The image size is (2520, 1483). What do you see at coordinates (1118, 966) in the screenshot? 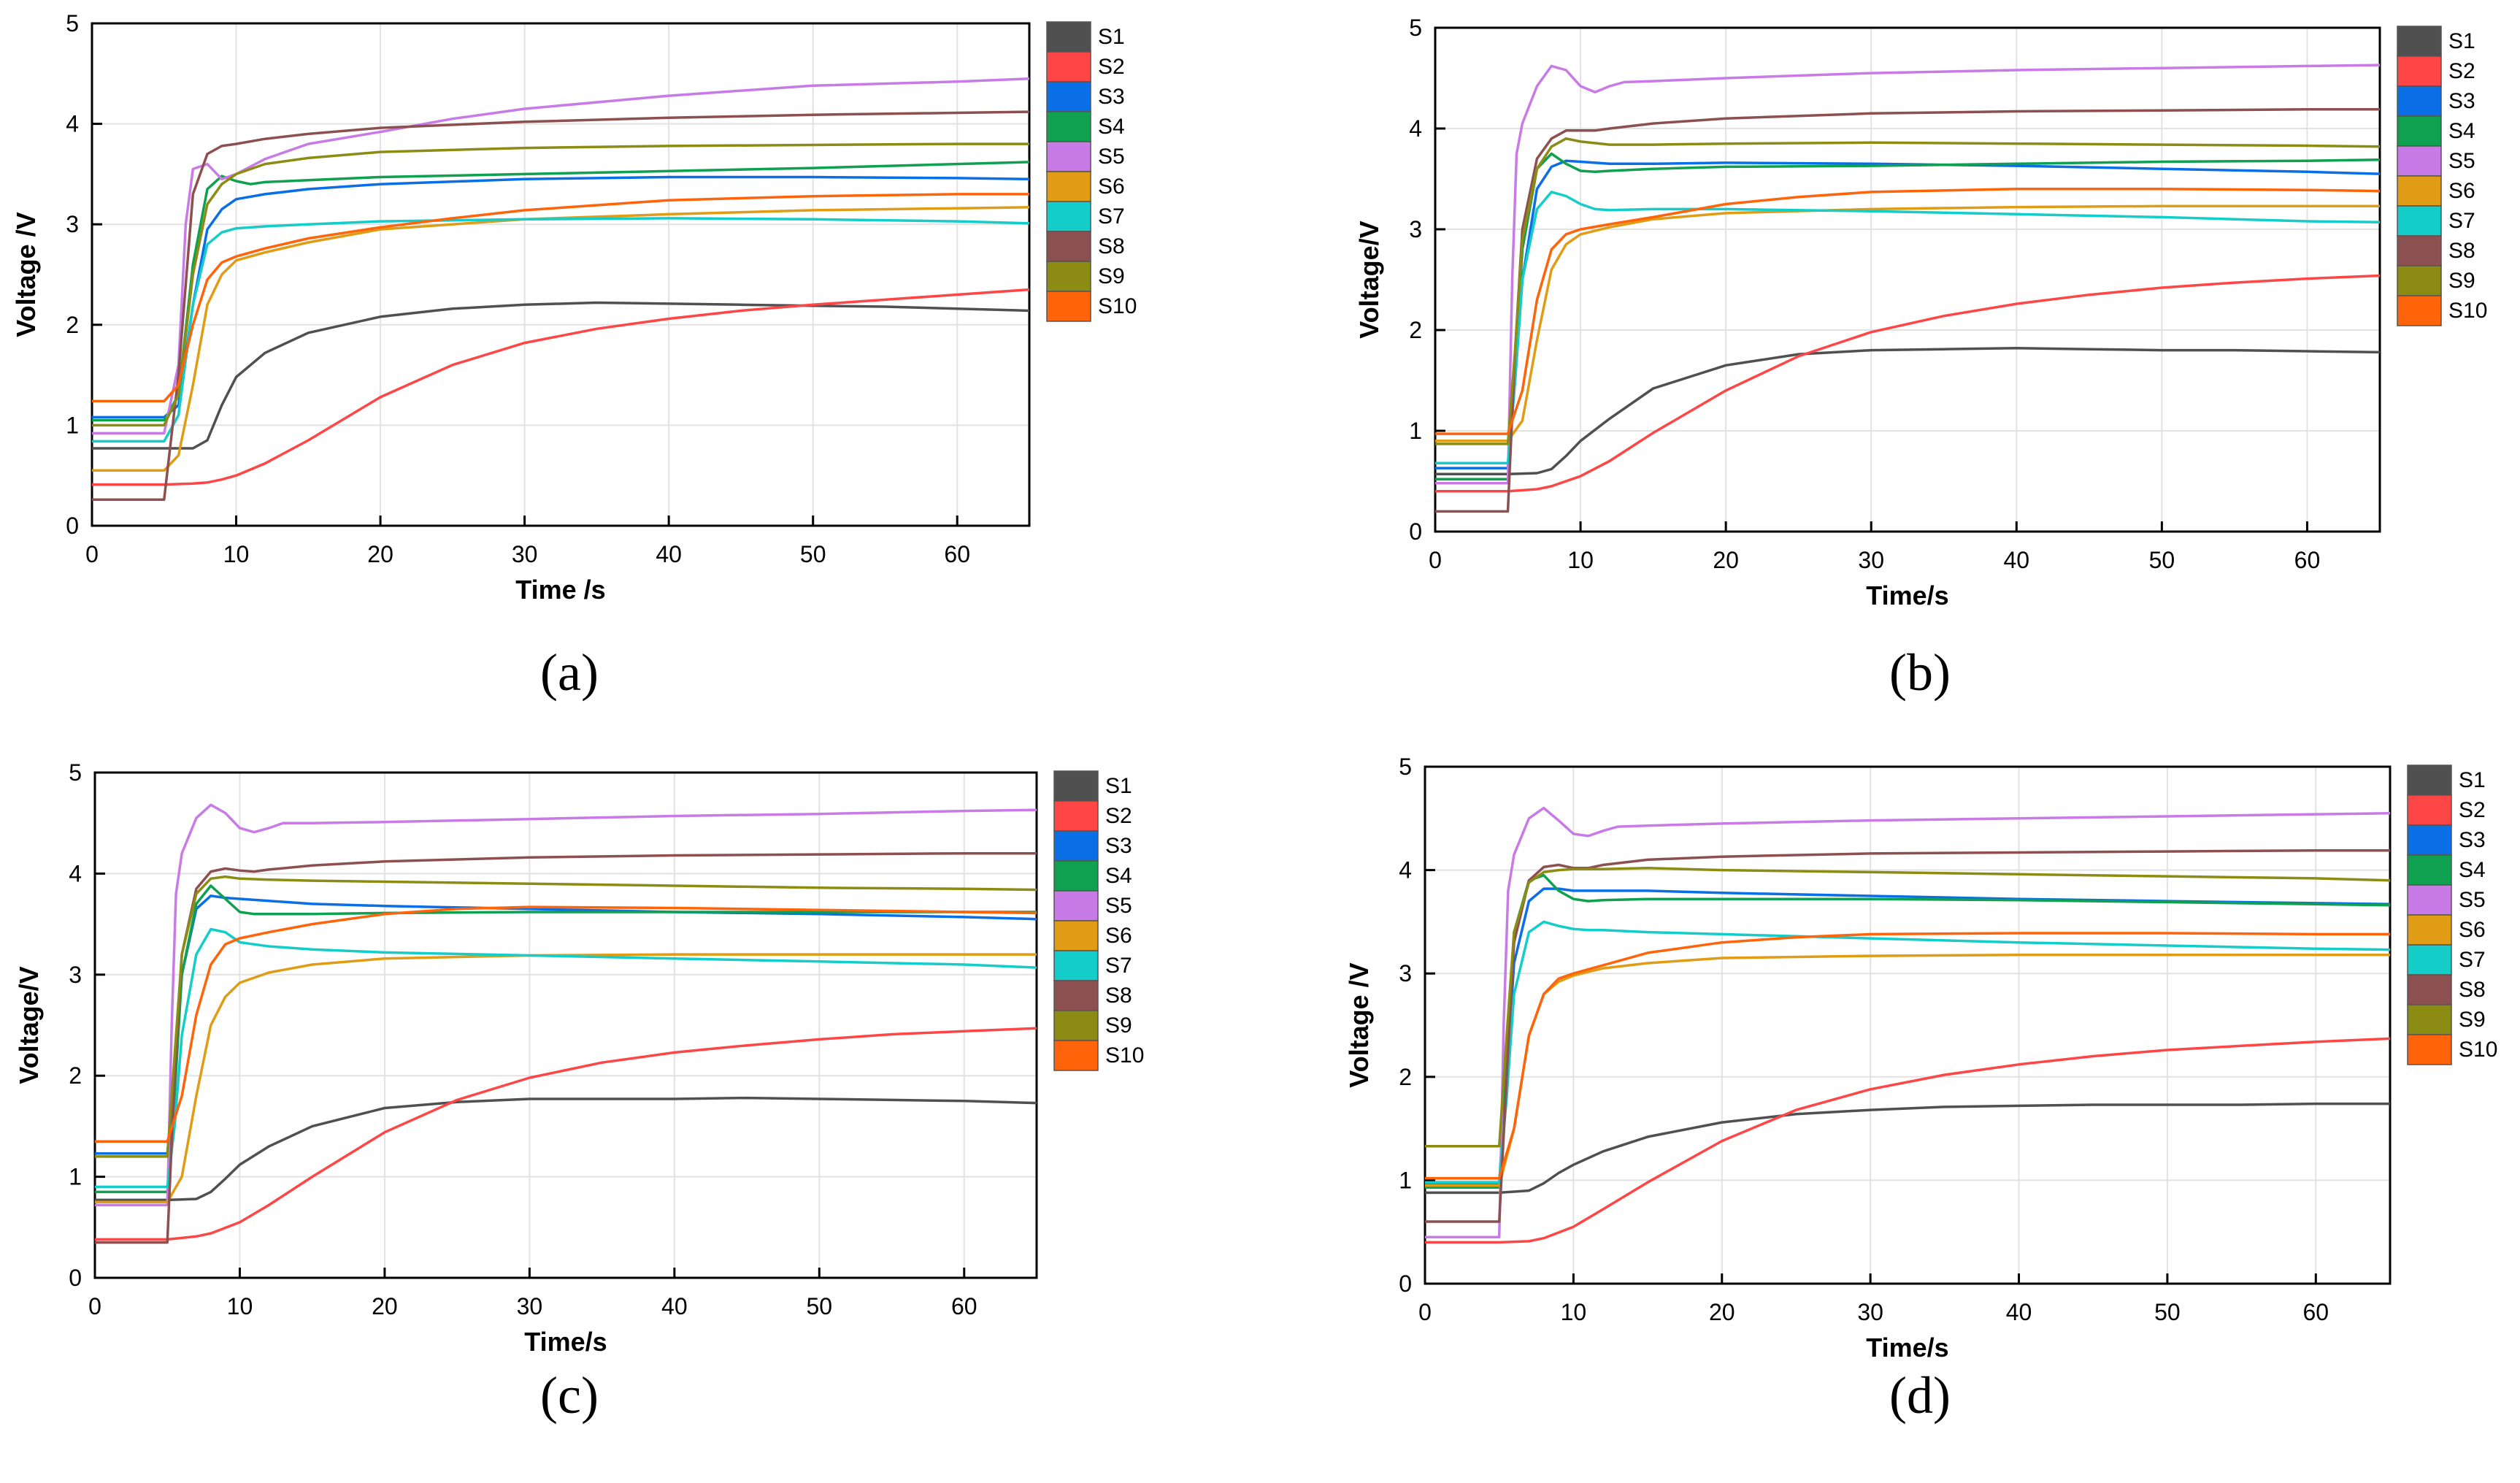
I see `legend-label-s7-c: S7` at bounding box center [1118, 966].